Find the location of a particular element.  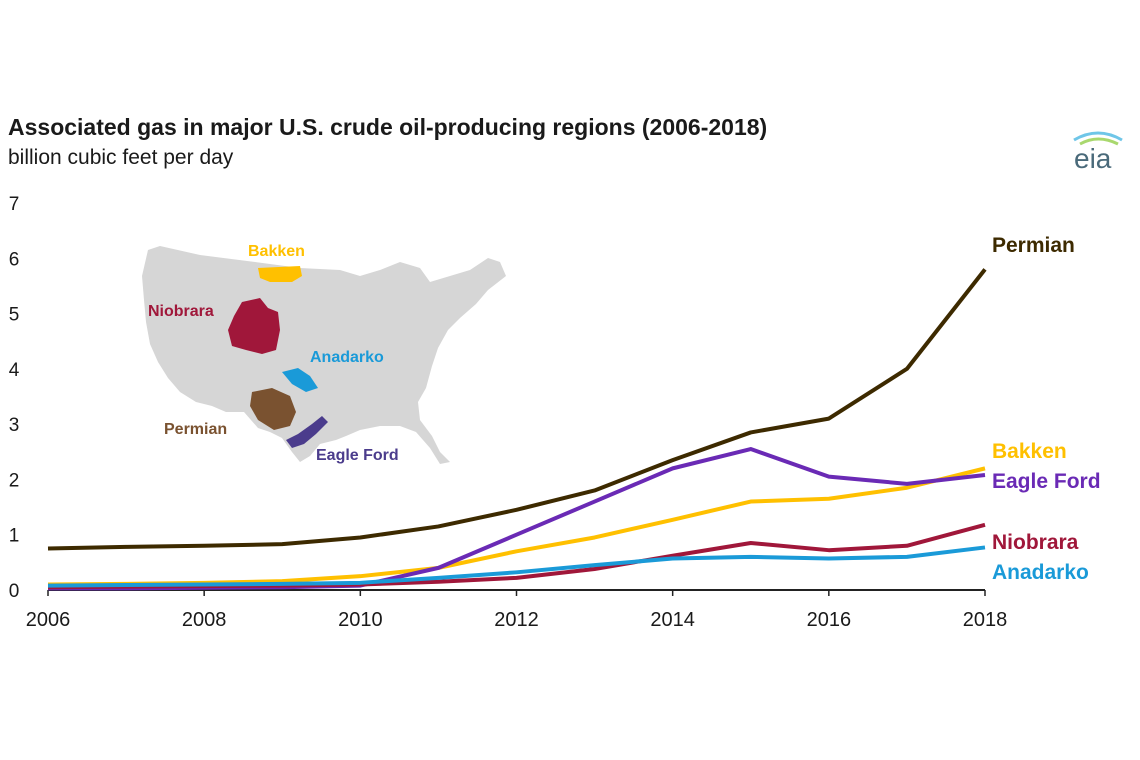

x-tick-label: 2016 is located at coordinates (829, 620).